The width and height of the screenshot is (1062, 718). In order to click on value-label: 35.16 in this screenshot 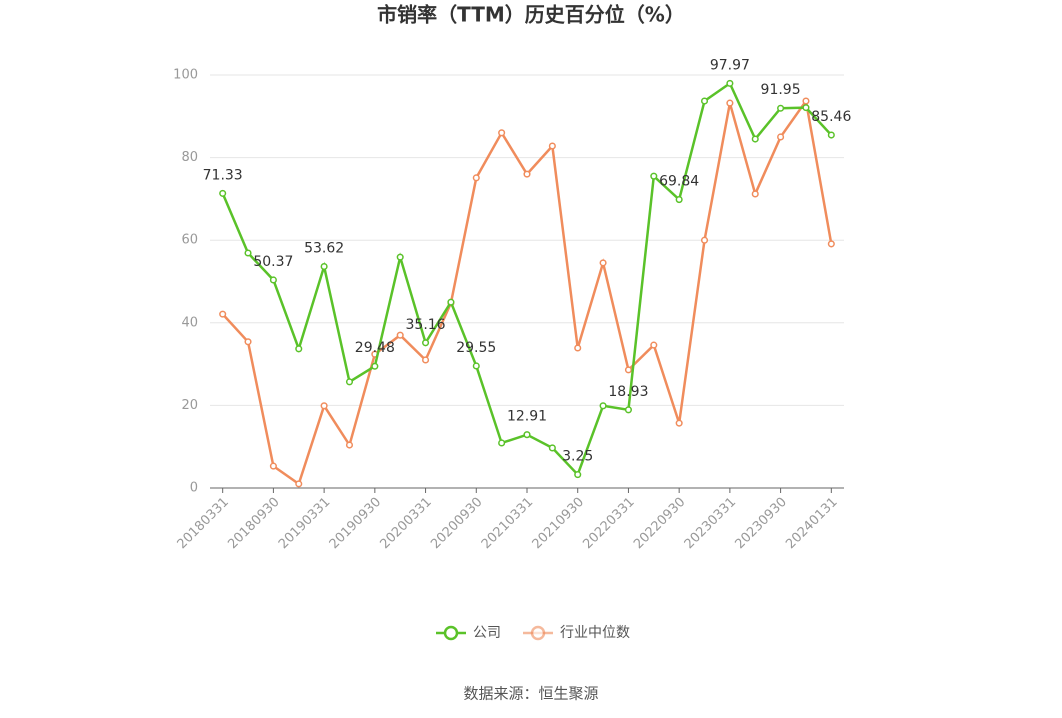, I will do `click(426, 325)`.